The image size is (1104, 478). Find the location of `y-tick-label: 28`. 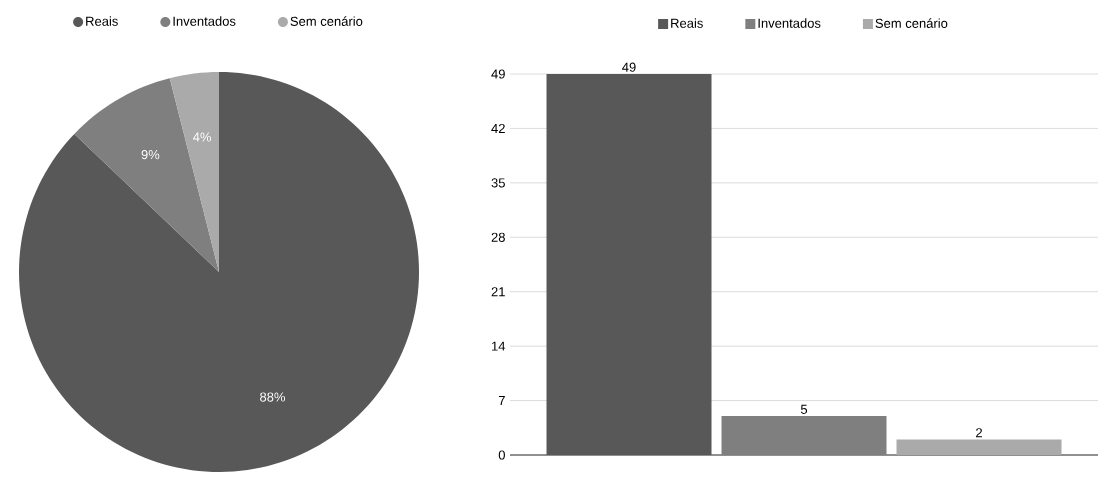

y-tick-label: 28 is located at coordinates (498, 237).